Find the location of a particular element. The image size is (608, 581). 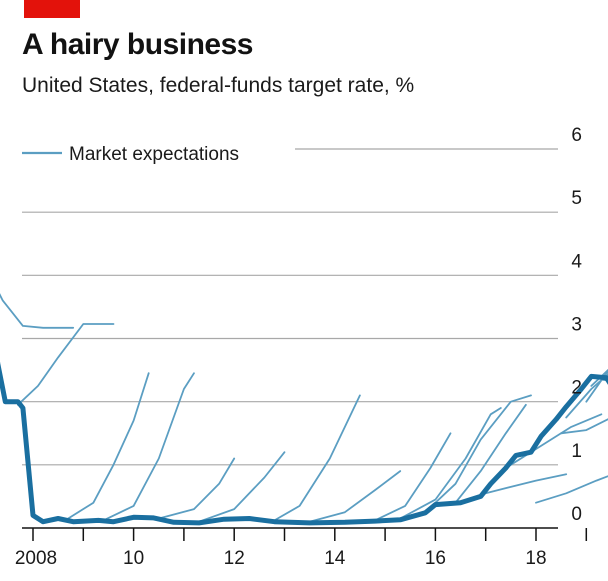

x-tick-label-18: 18 is located at coordinates (535, 558).